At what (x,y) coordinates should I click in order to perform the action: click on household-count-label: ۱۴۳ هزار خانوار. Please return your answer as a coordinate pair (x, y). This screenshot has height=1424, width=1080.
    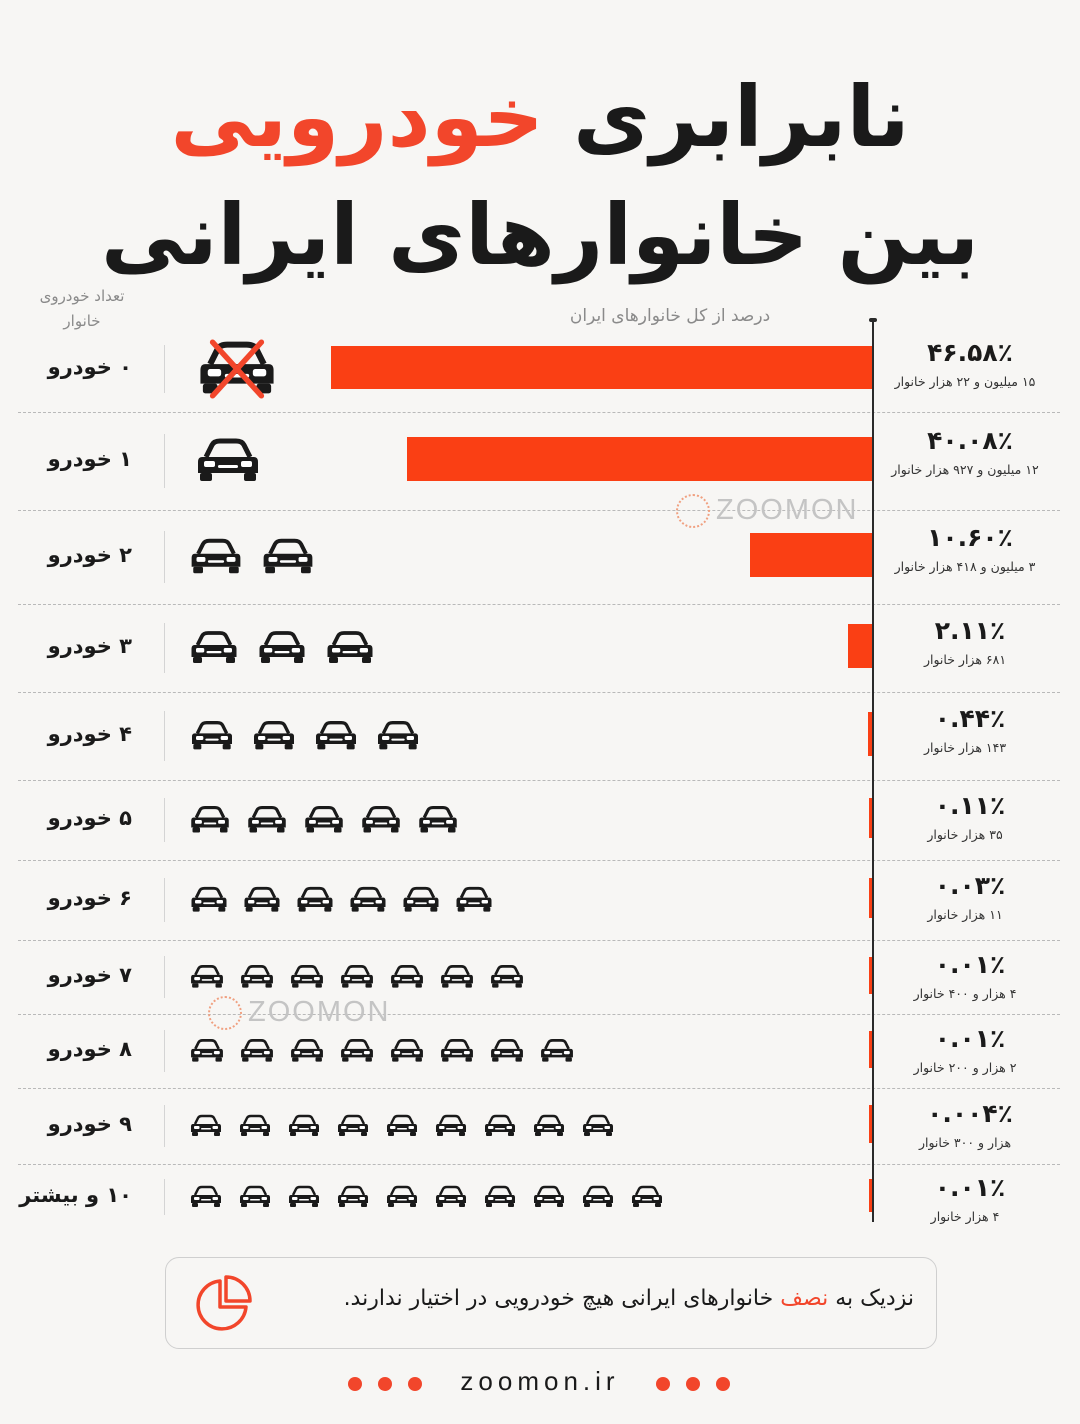
    Looking at the image, I should click on (965, 748).